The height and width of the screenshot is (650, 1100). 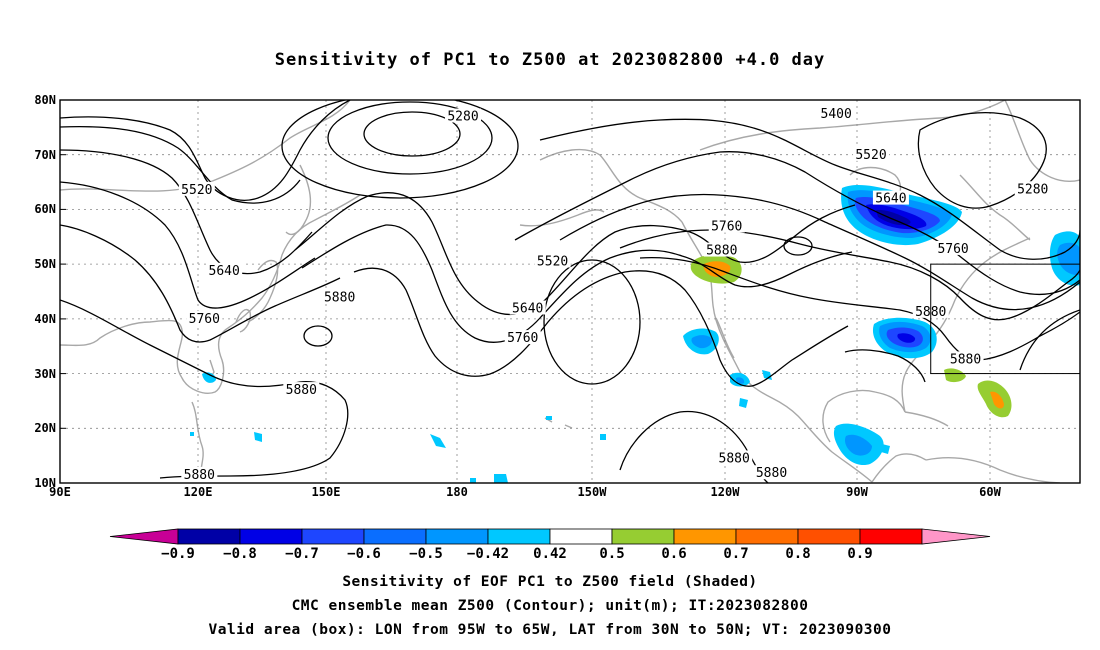 What do you see at coordinates (966, 325) in the screenshot?
I see `coastline-na-east` at bounding box center [966, 325].